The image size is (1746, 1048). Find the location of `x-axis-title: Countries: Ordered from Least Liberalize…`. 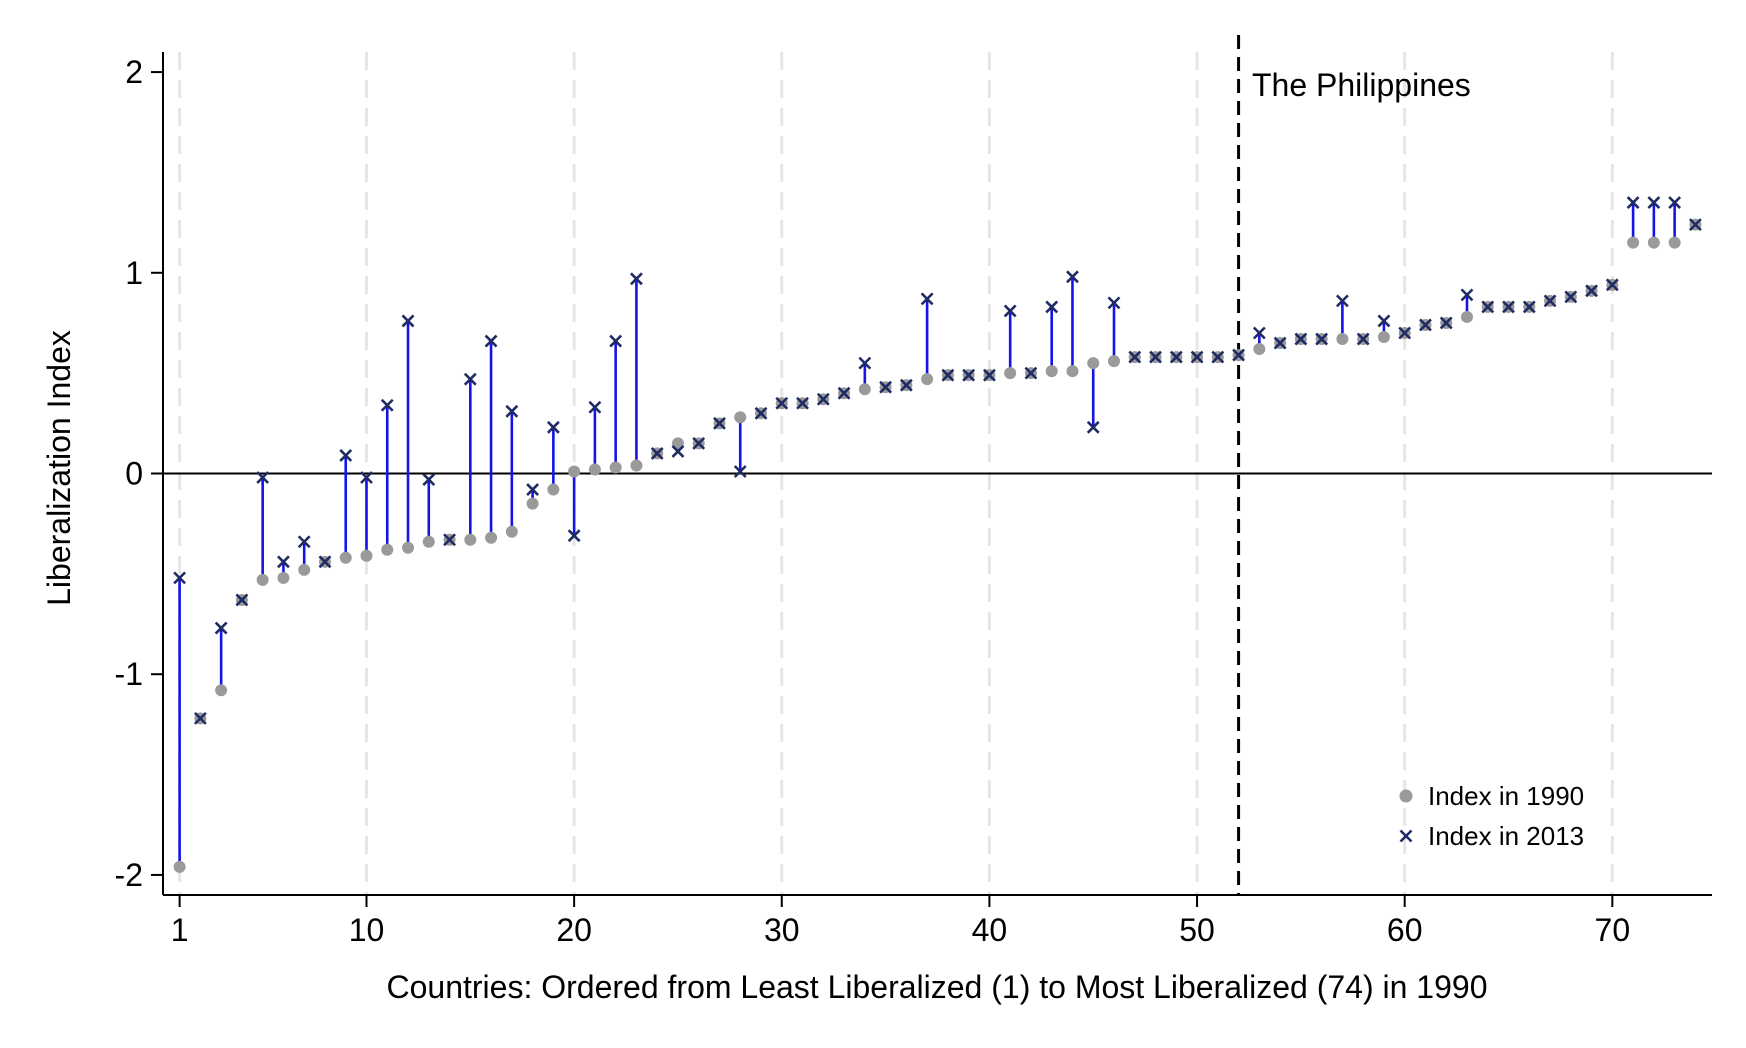

x-axis-title: Countries: Ordered from Least Liberalize… is located at coordinates (937, 987).